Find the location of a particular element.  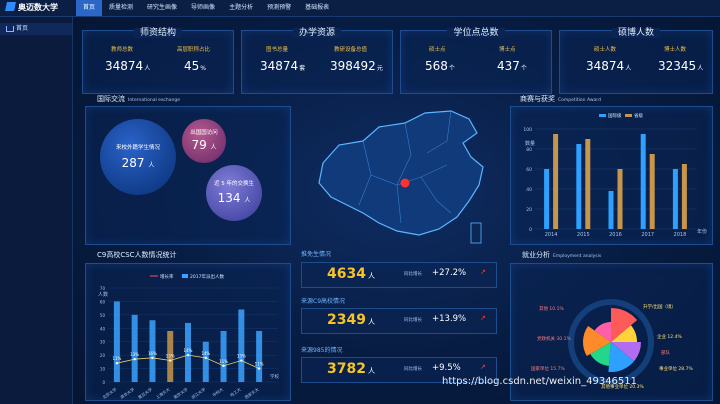

kpi-value: 34874套 is located at coordinates (283, 66).